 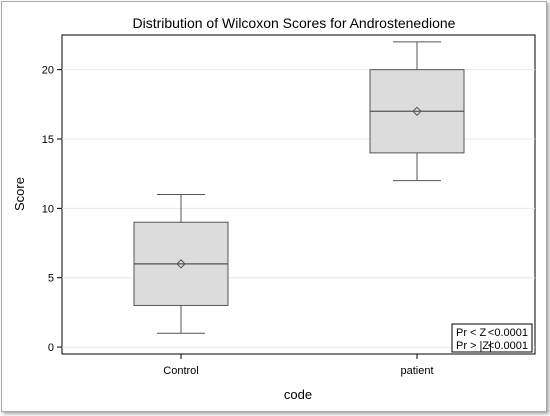 I want to click on stats-inset-box, so click(x=492, y=338).